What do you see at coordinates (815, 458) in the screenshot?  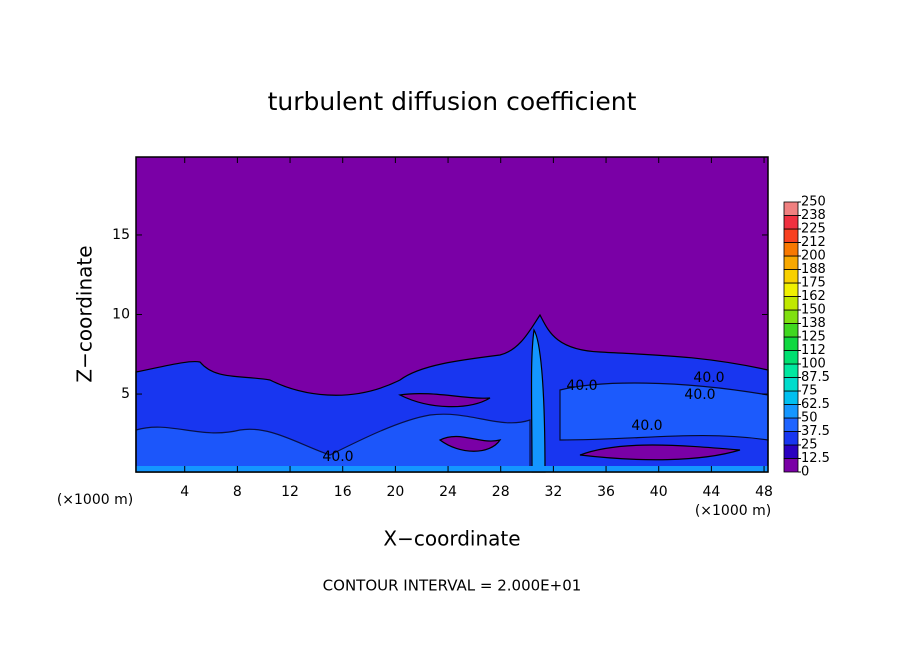 I see `colorbar-label: 12.5` at bounding box center [815, 458].